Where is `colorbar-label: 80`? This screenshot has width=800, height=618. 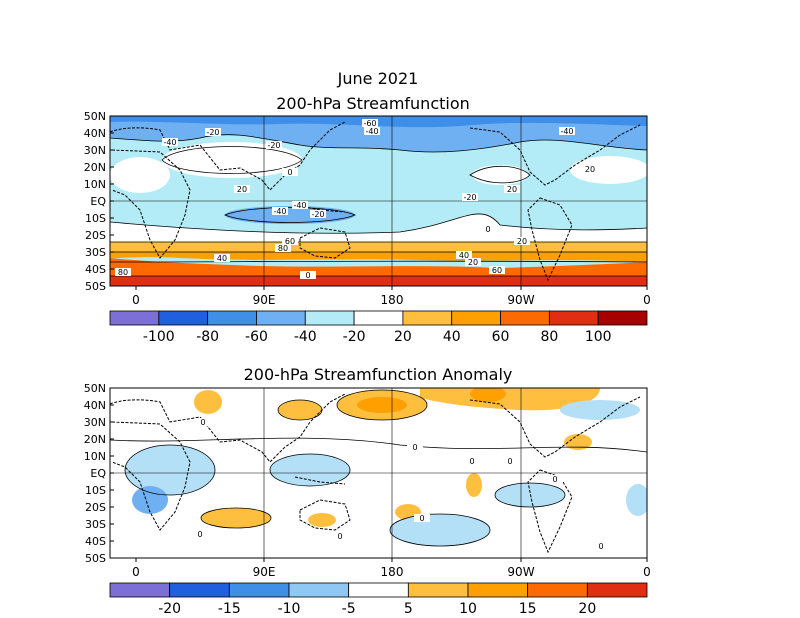
colorbar-label: 80 is located at coordinates (549, 337).